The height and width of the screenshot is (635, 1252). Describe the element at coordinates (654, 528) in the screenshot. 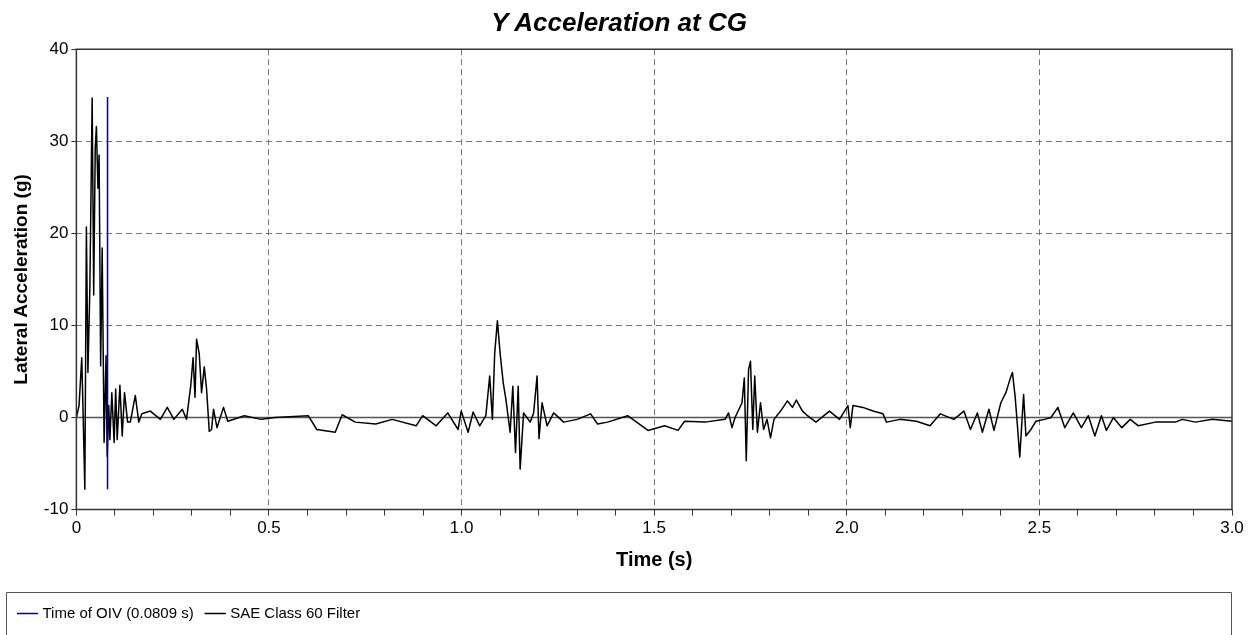

I see `x-tick-label: 1.5` at that location.